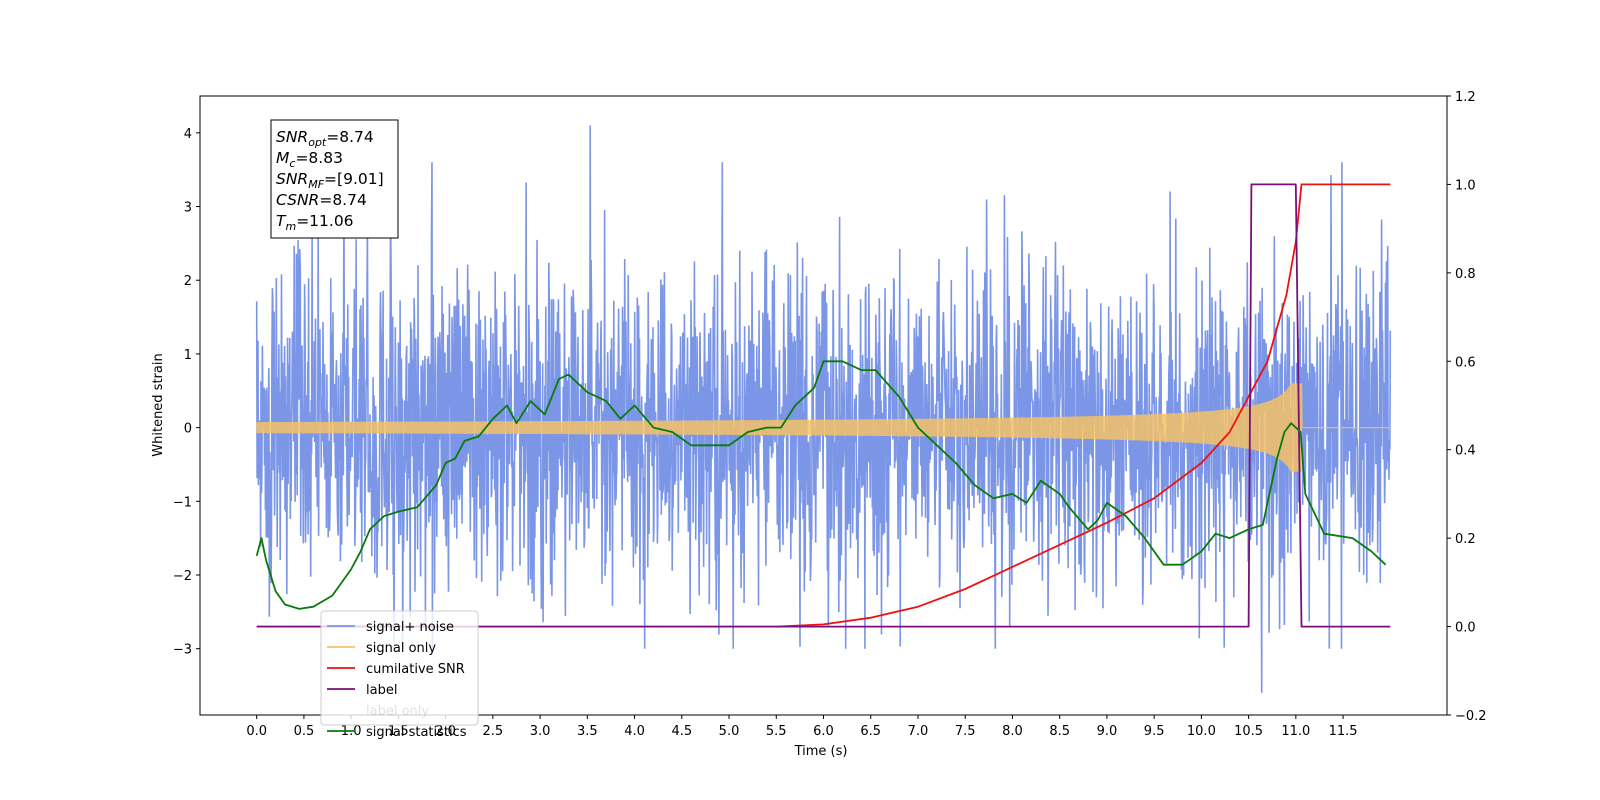 The width and height of the screenshot is (1600, 800). Describe the element at coordinates (397, 711) in the screenshot. I see `legend-label: label only` at that location.